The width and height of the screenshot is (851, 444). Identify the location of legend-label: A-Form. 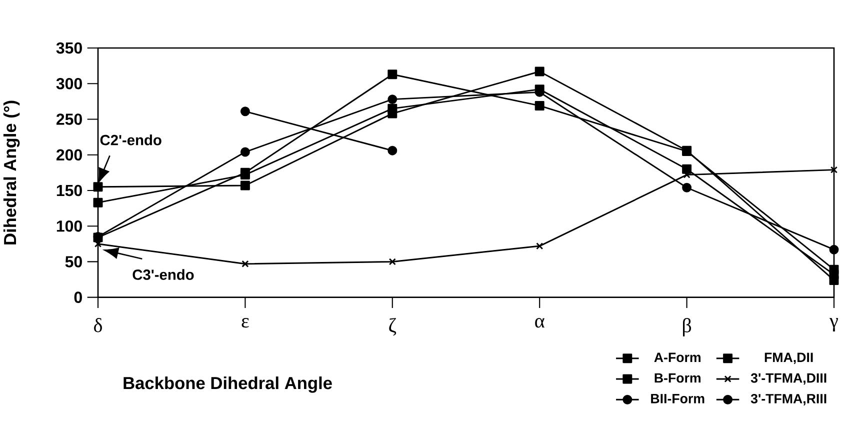
(677, 357).